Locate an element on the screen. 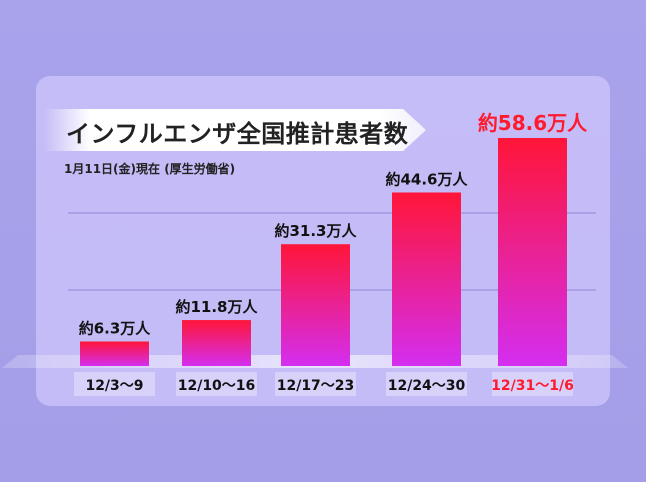  value-label: 約6.3万人 is located at coordinates (115, 328).